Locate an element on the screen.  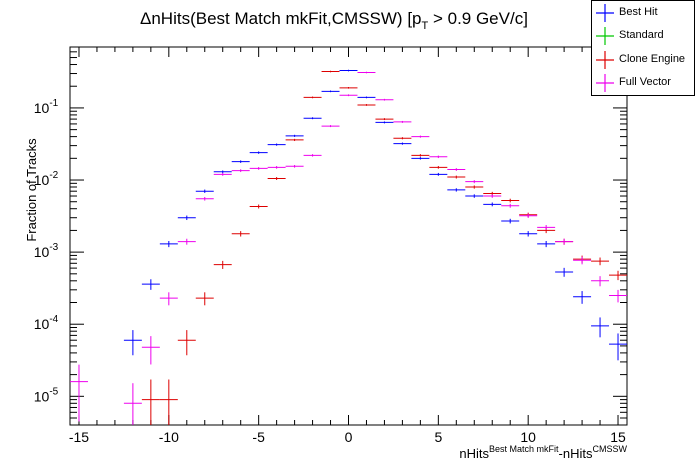
legend-label-full-vector: Full Vector is located at coordinates (645, 82).